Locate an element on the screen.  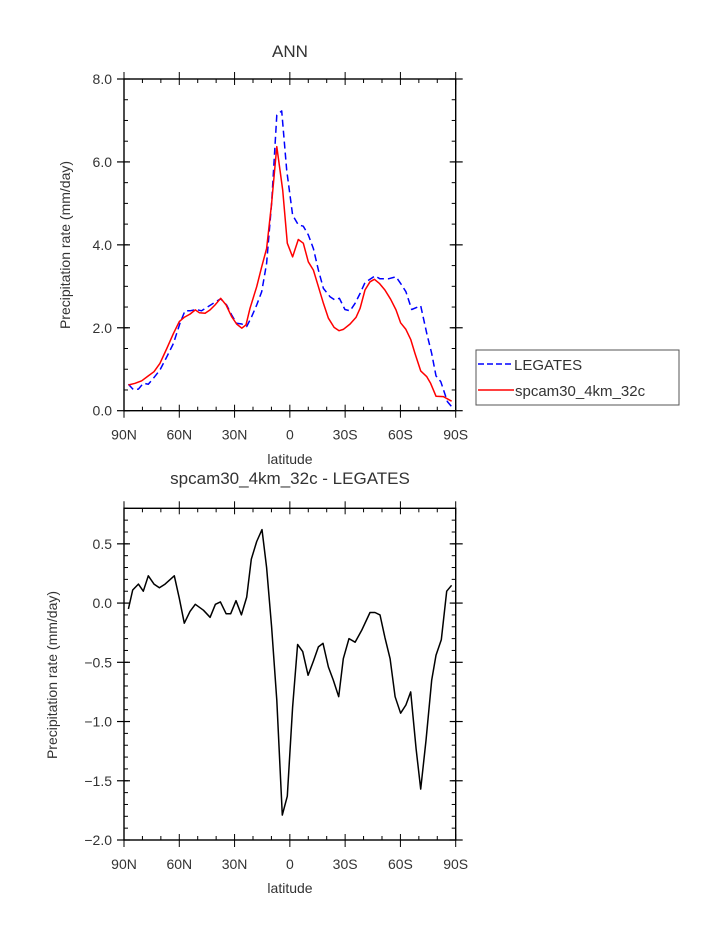
y-tick-label: 2.0 is located at coordinates (103, 328).